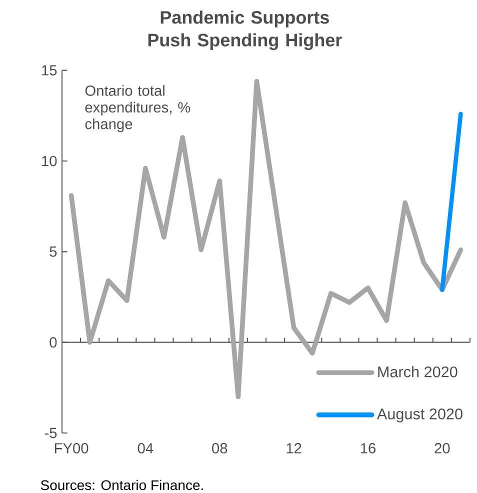 This screenshot has height=493, width=477. I want to click on x-tick-label: FY00, so click(71, 448).